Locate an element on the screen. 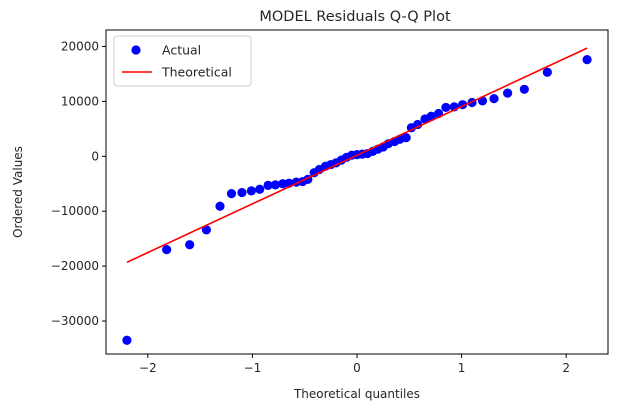  y-tick-label: 10000 is located at coordinates (80, 101).